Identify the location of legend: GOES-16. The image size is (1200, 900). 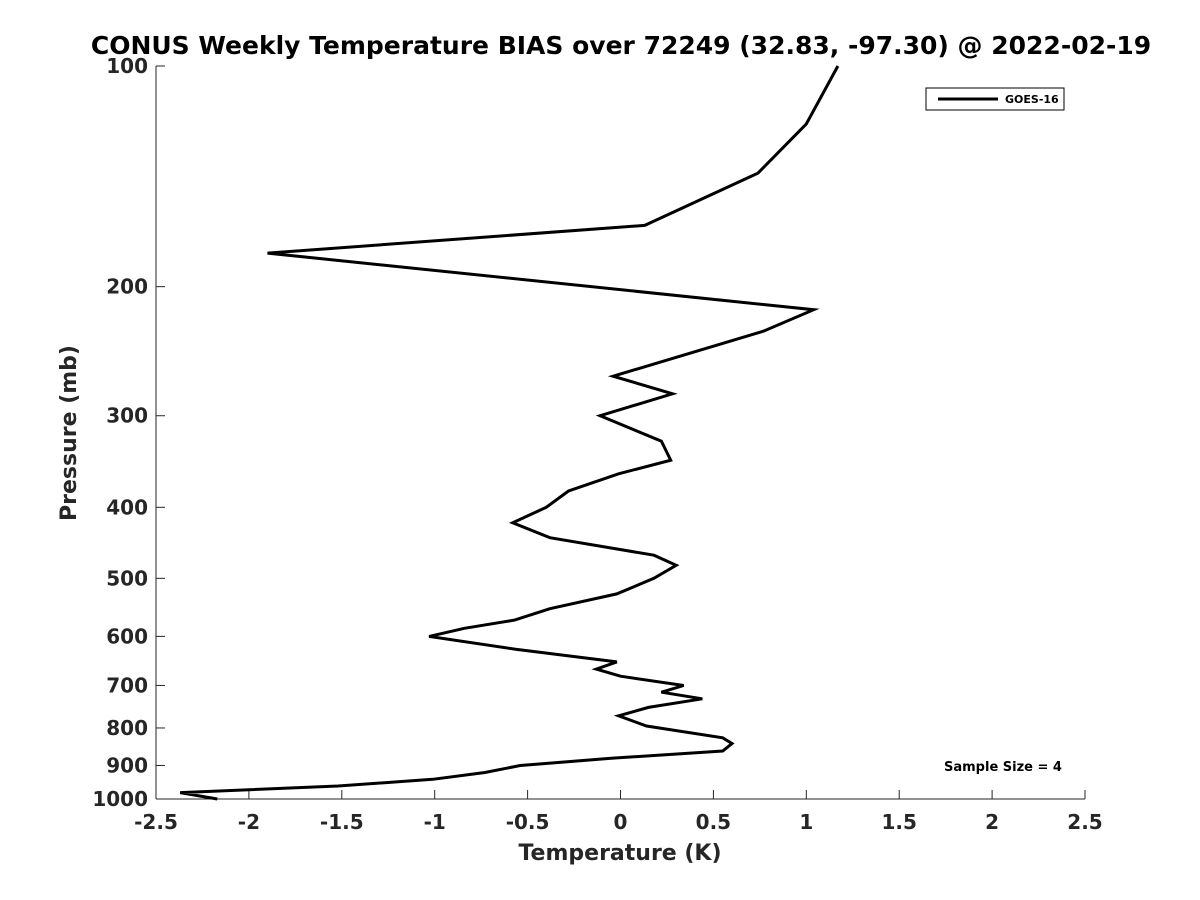
(995, 99).